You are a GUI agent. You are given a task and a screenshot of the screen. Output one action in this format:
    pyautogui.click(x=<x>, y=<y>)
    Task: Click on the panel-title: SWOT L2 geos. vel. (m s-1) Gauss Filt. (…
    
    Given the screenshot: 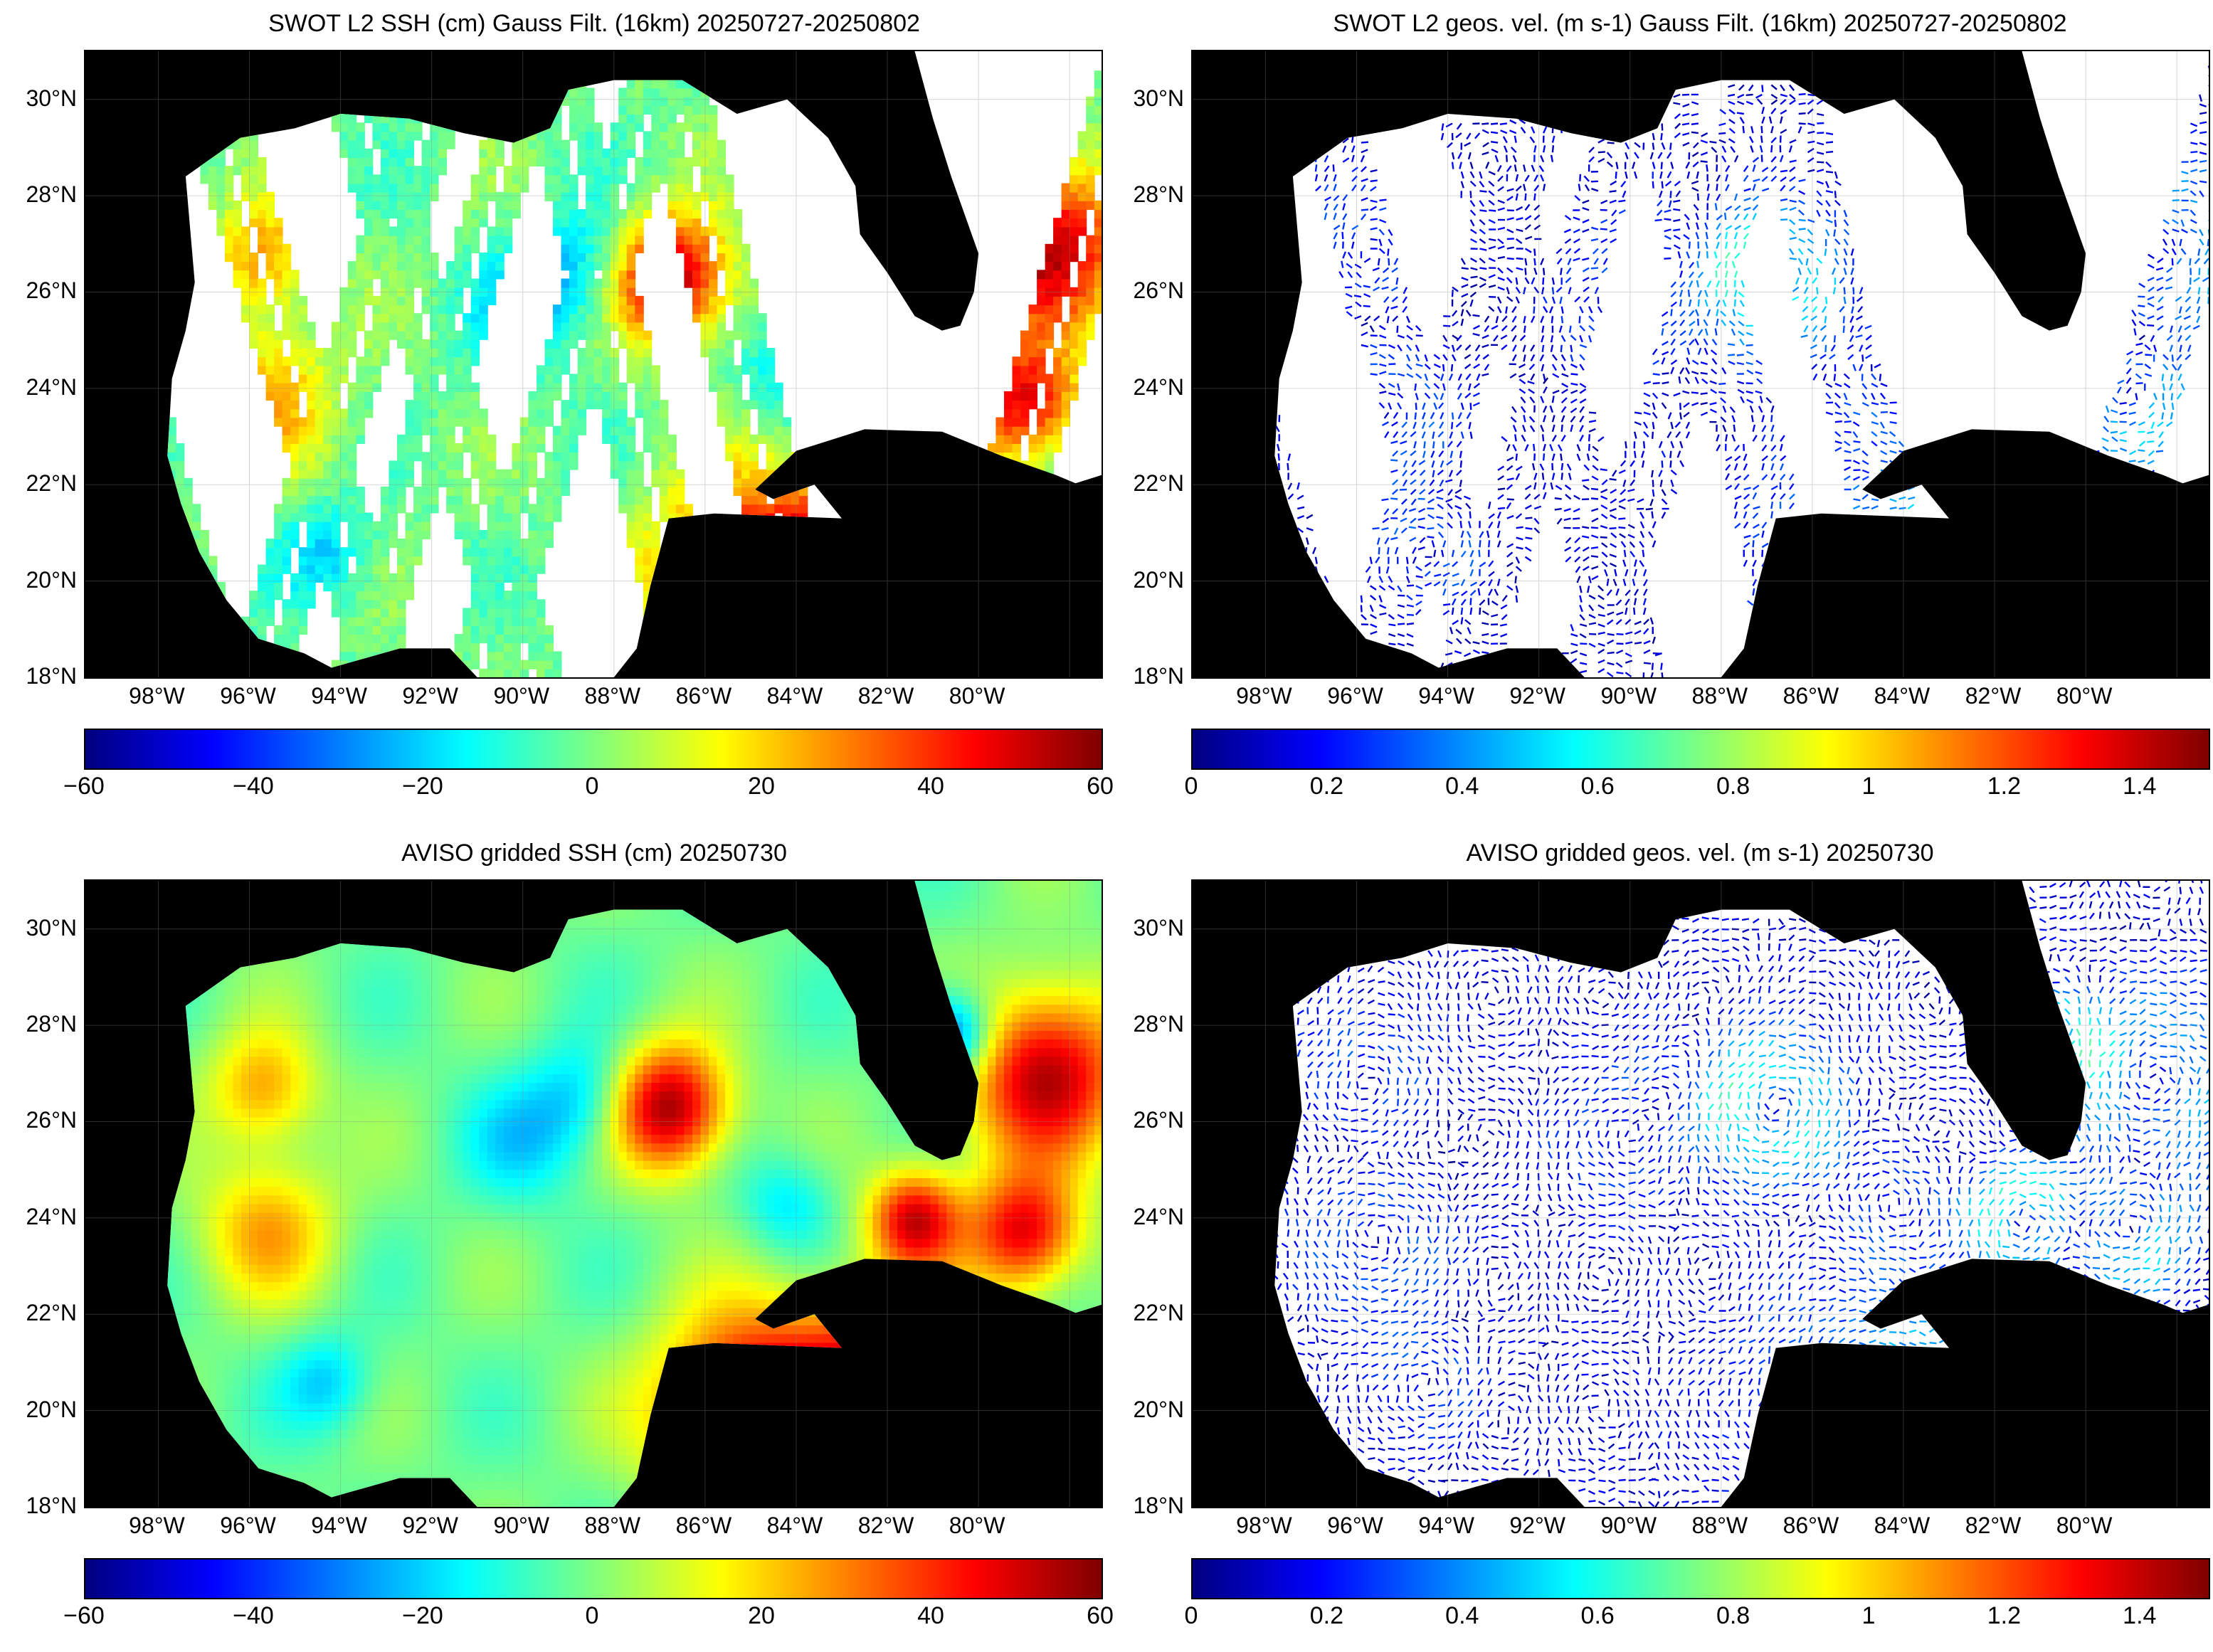 What is the action you would take?
    pyautogui.click(x=1700, y=23)
    